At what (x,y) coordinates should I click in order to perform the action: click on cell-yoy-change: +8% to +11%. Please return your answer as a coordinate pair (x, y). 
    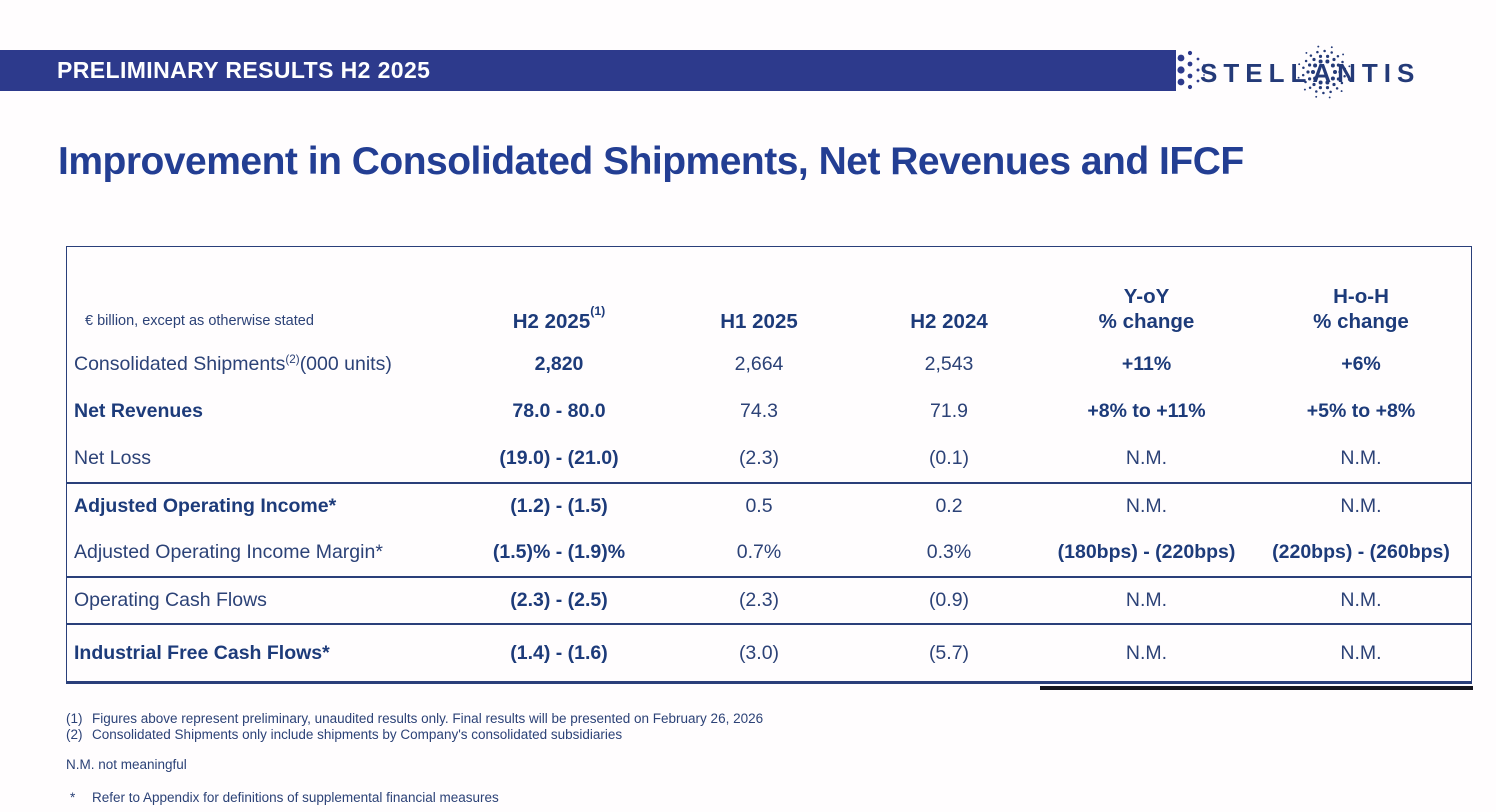
    Looking at the image, I should click on (1146, 411).